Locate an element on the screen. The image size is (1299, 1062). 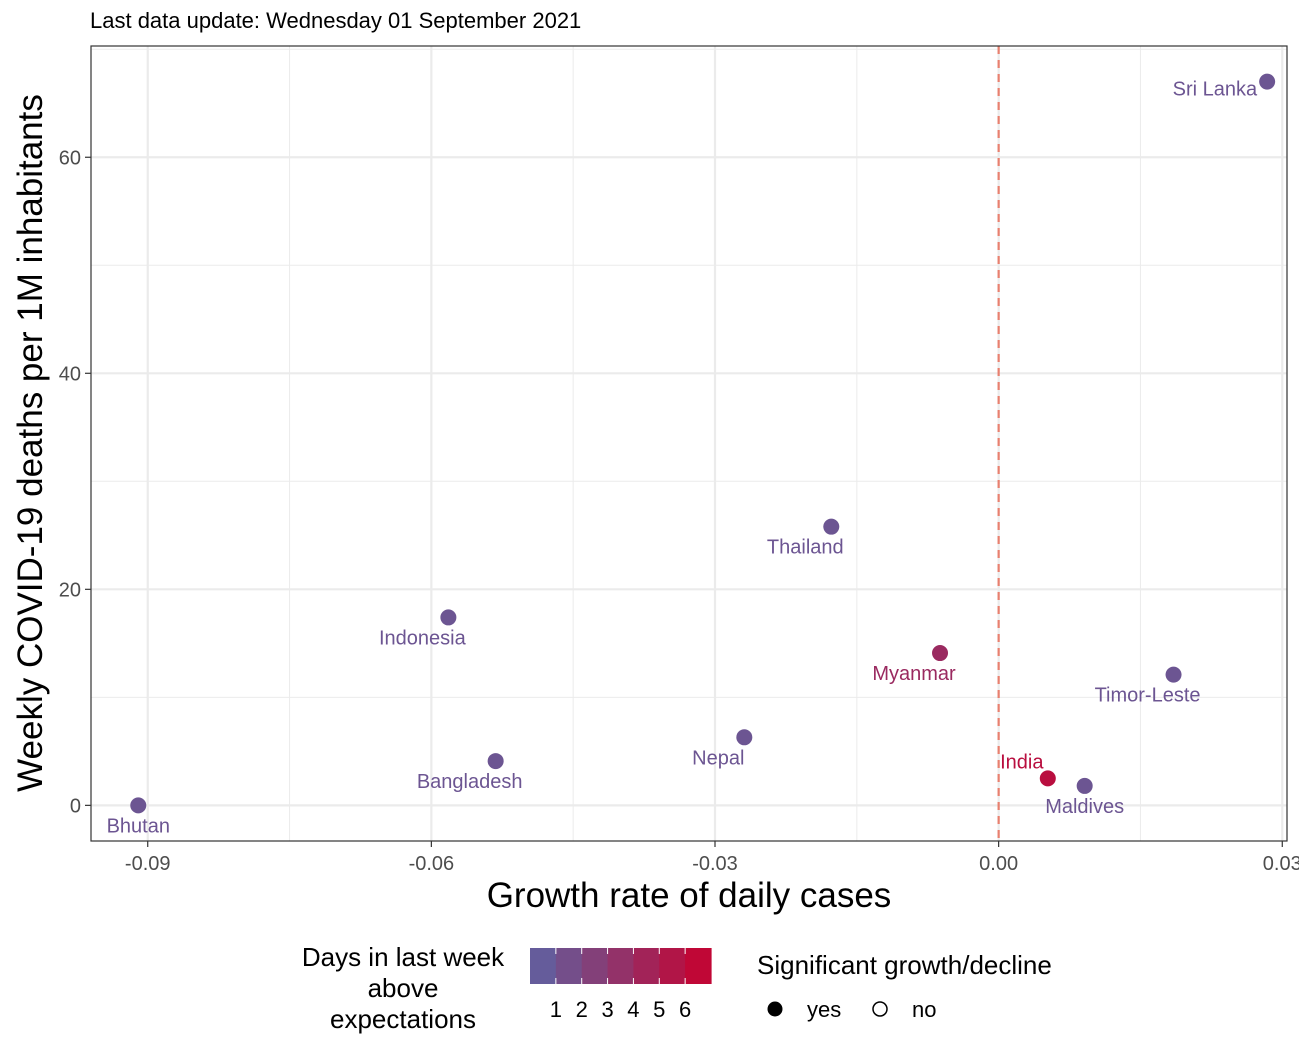
x-axis-title: Growth rate of daily cases is located at coordinates (689, 895).